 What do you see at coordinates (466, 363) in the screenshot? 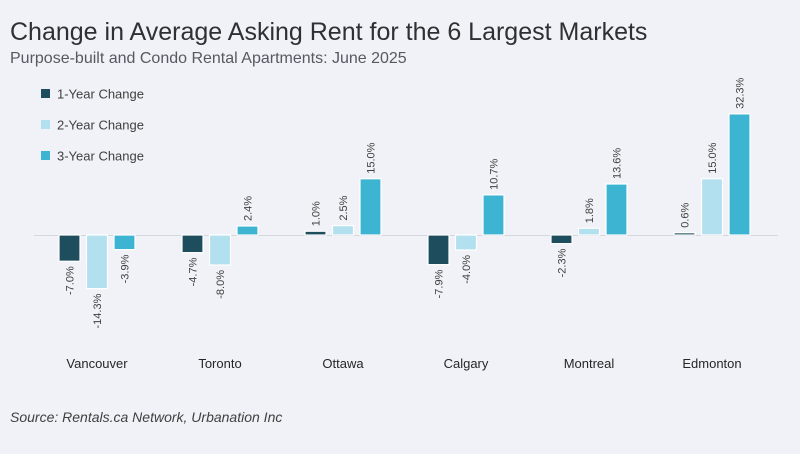
I see `category-label-calgary: Calgary` at bounding box center [466, 363].